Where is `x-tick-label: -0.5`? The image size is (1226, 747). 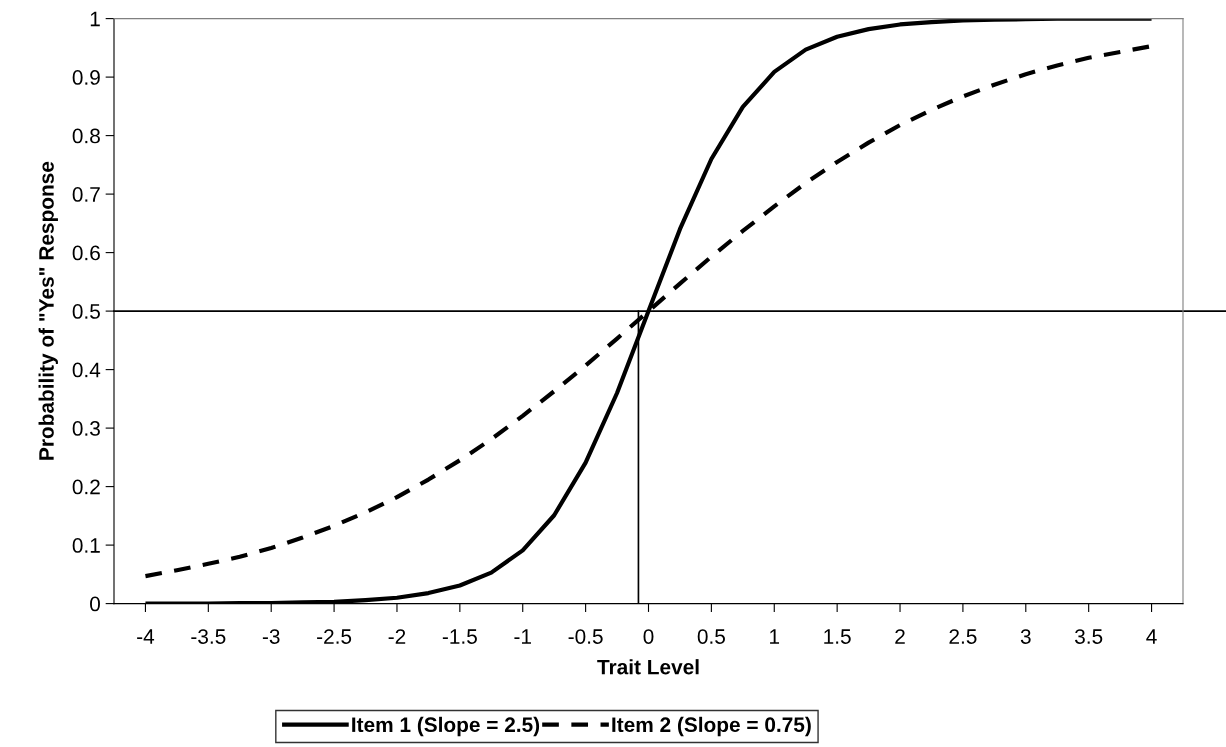
x-tick-label: -0.5 is located at coordinates (585, 636).